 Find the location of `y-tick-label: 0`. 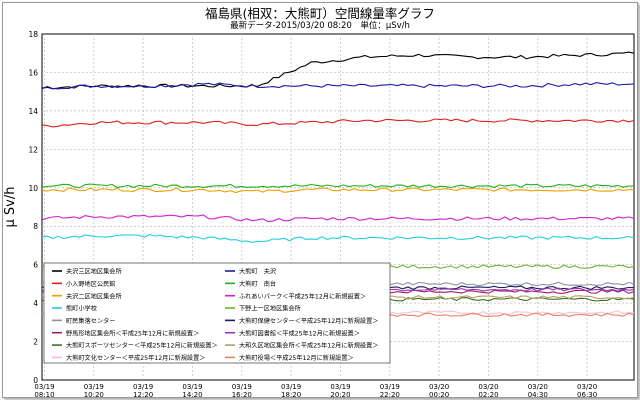

y-tick-label: 0 is located at coordinates (35, 380).